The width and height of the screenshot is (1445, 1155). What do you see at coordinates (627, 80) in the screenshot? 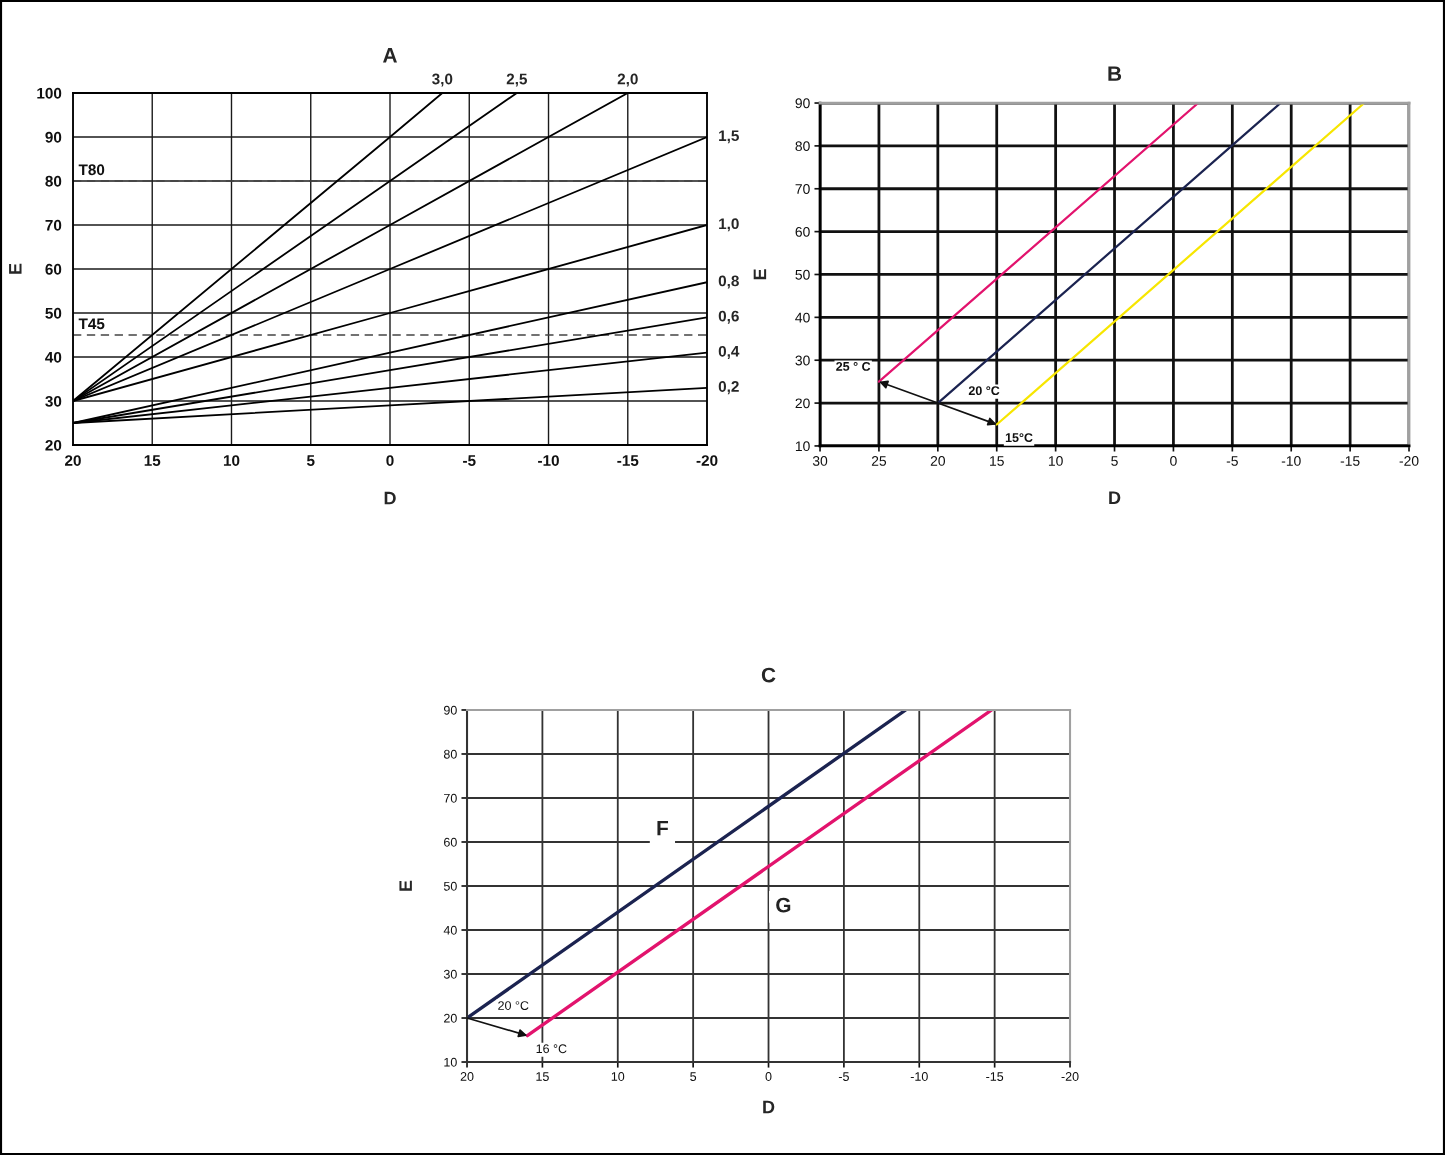
I see `series-label: 2,0` at bounding box center [627, 80].